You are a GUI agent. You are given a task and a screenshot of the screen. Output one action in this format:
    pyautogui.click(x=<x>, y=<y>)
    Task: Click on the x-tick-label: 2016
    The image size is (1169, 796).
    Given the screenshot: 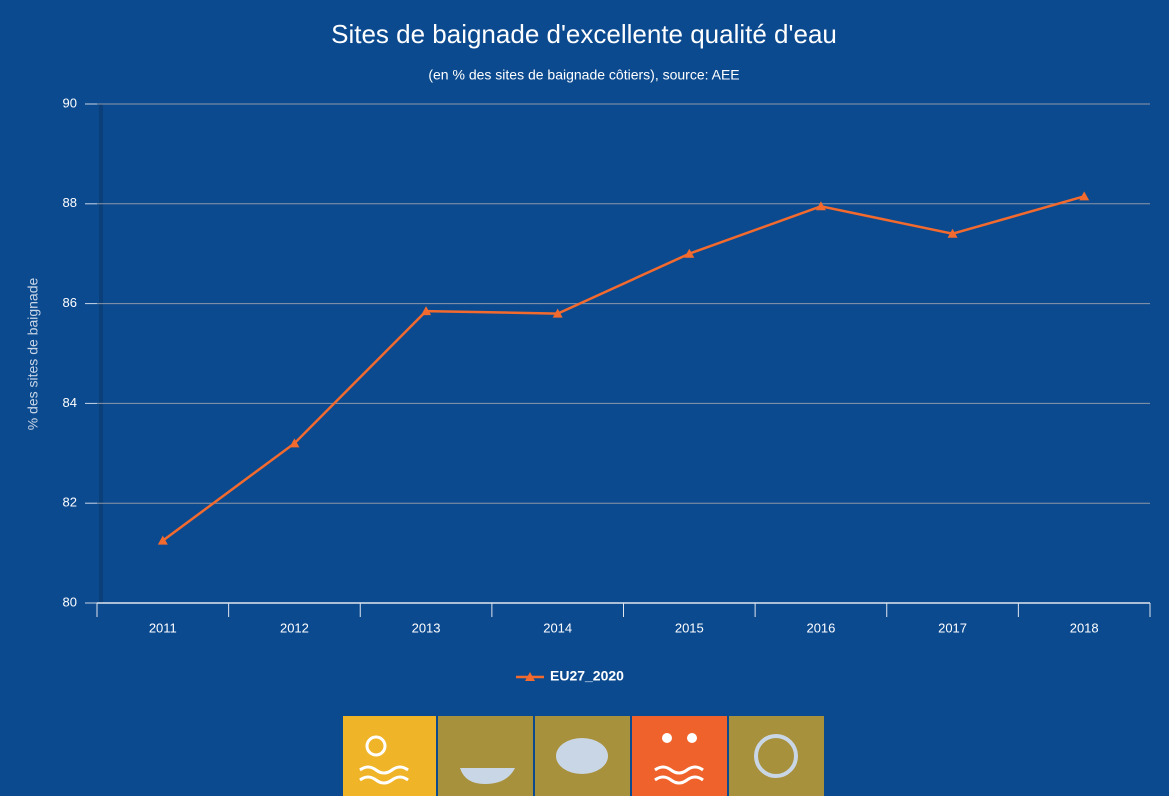 What is the action you would take?
    pyautogui.click(x=820, y=627)
    